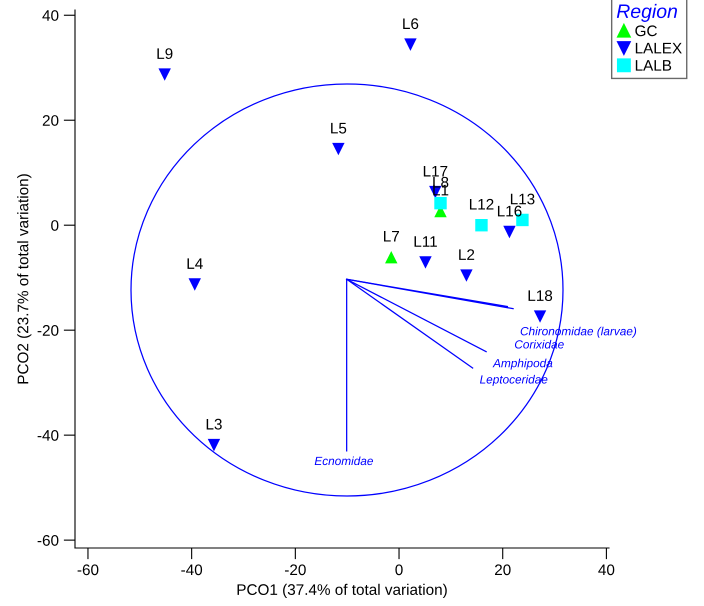  I want to click on annotation: L17, so click(436, 171).